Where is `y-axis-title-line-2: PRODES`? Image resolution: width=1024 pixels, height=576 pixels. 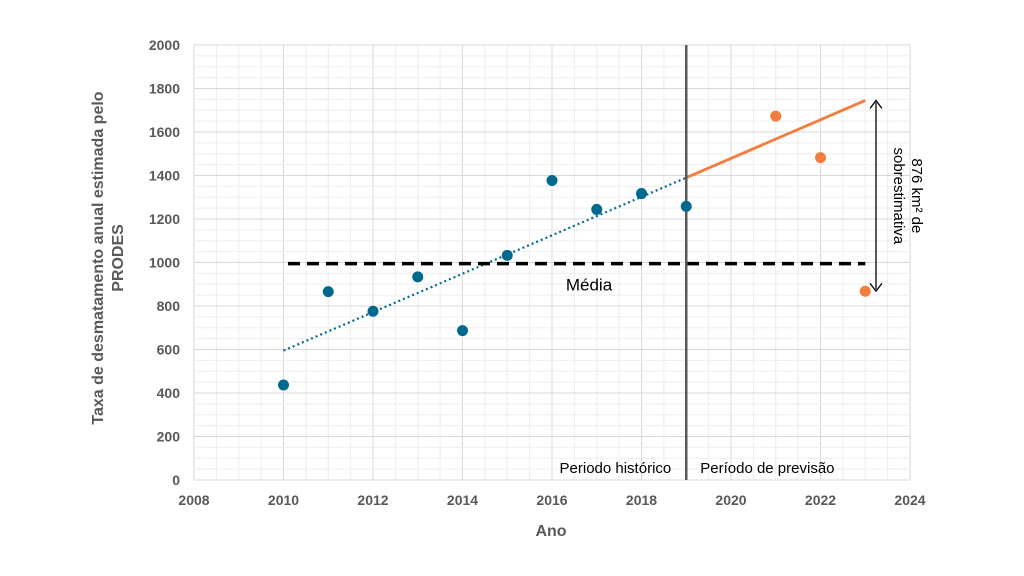 y-axis-title-line-2: PRODES is located at coordinates (118, 258).